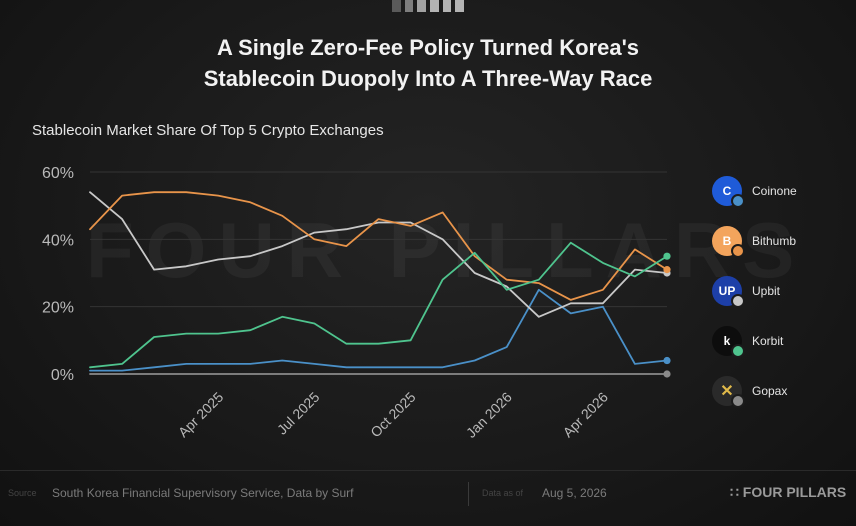  Describe the element at coordinates (794, 492) in the screenshot. I see `brand-text: FOUR PILLARS` at that location.